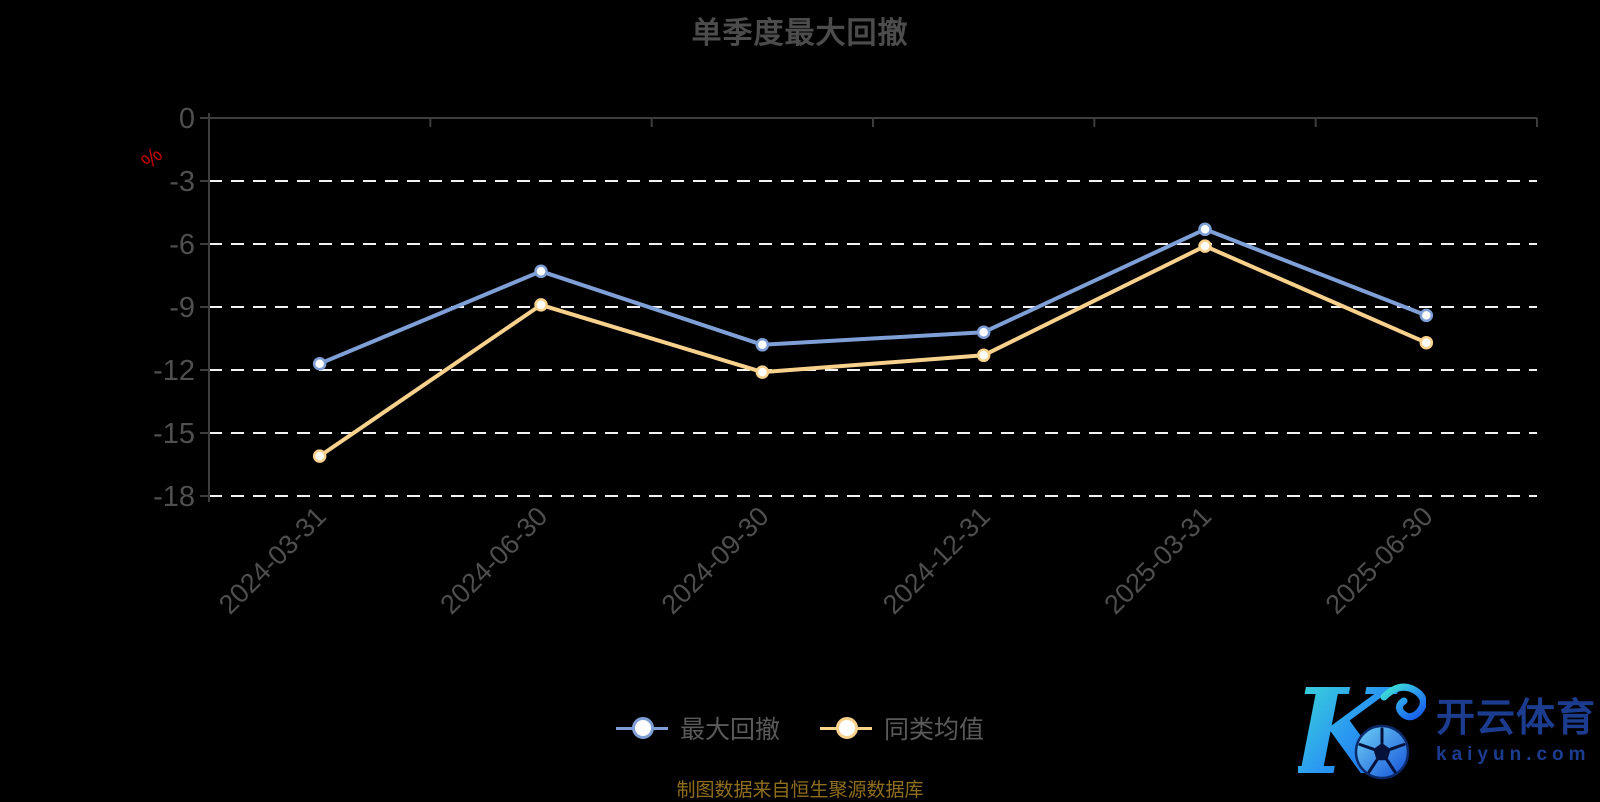  I want to click on chart-legend: 最大回撤 同类均值, so click(800, 728).